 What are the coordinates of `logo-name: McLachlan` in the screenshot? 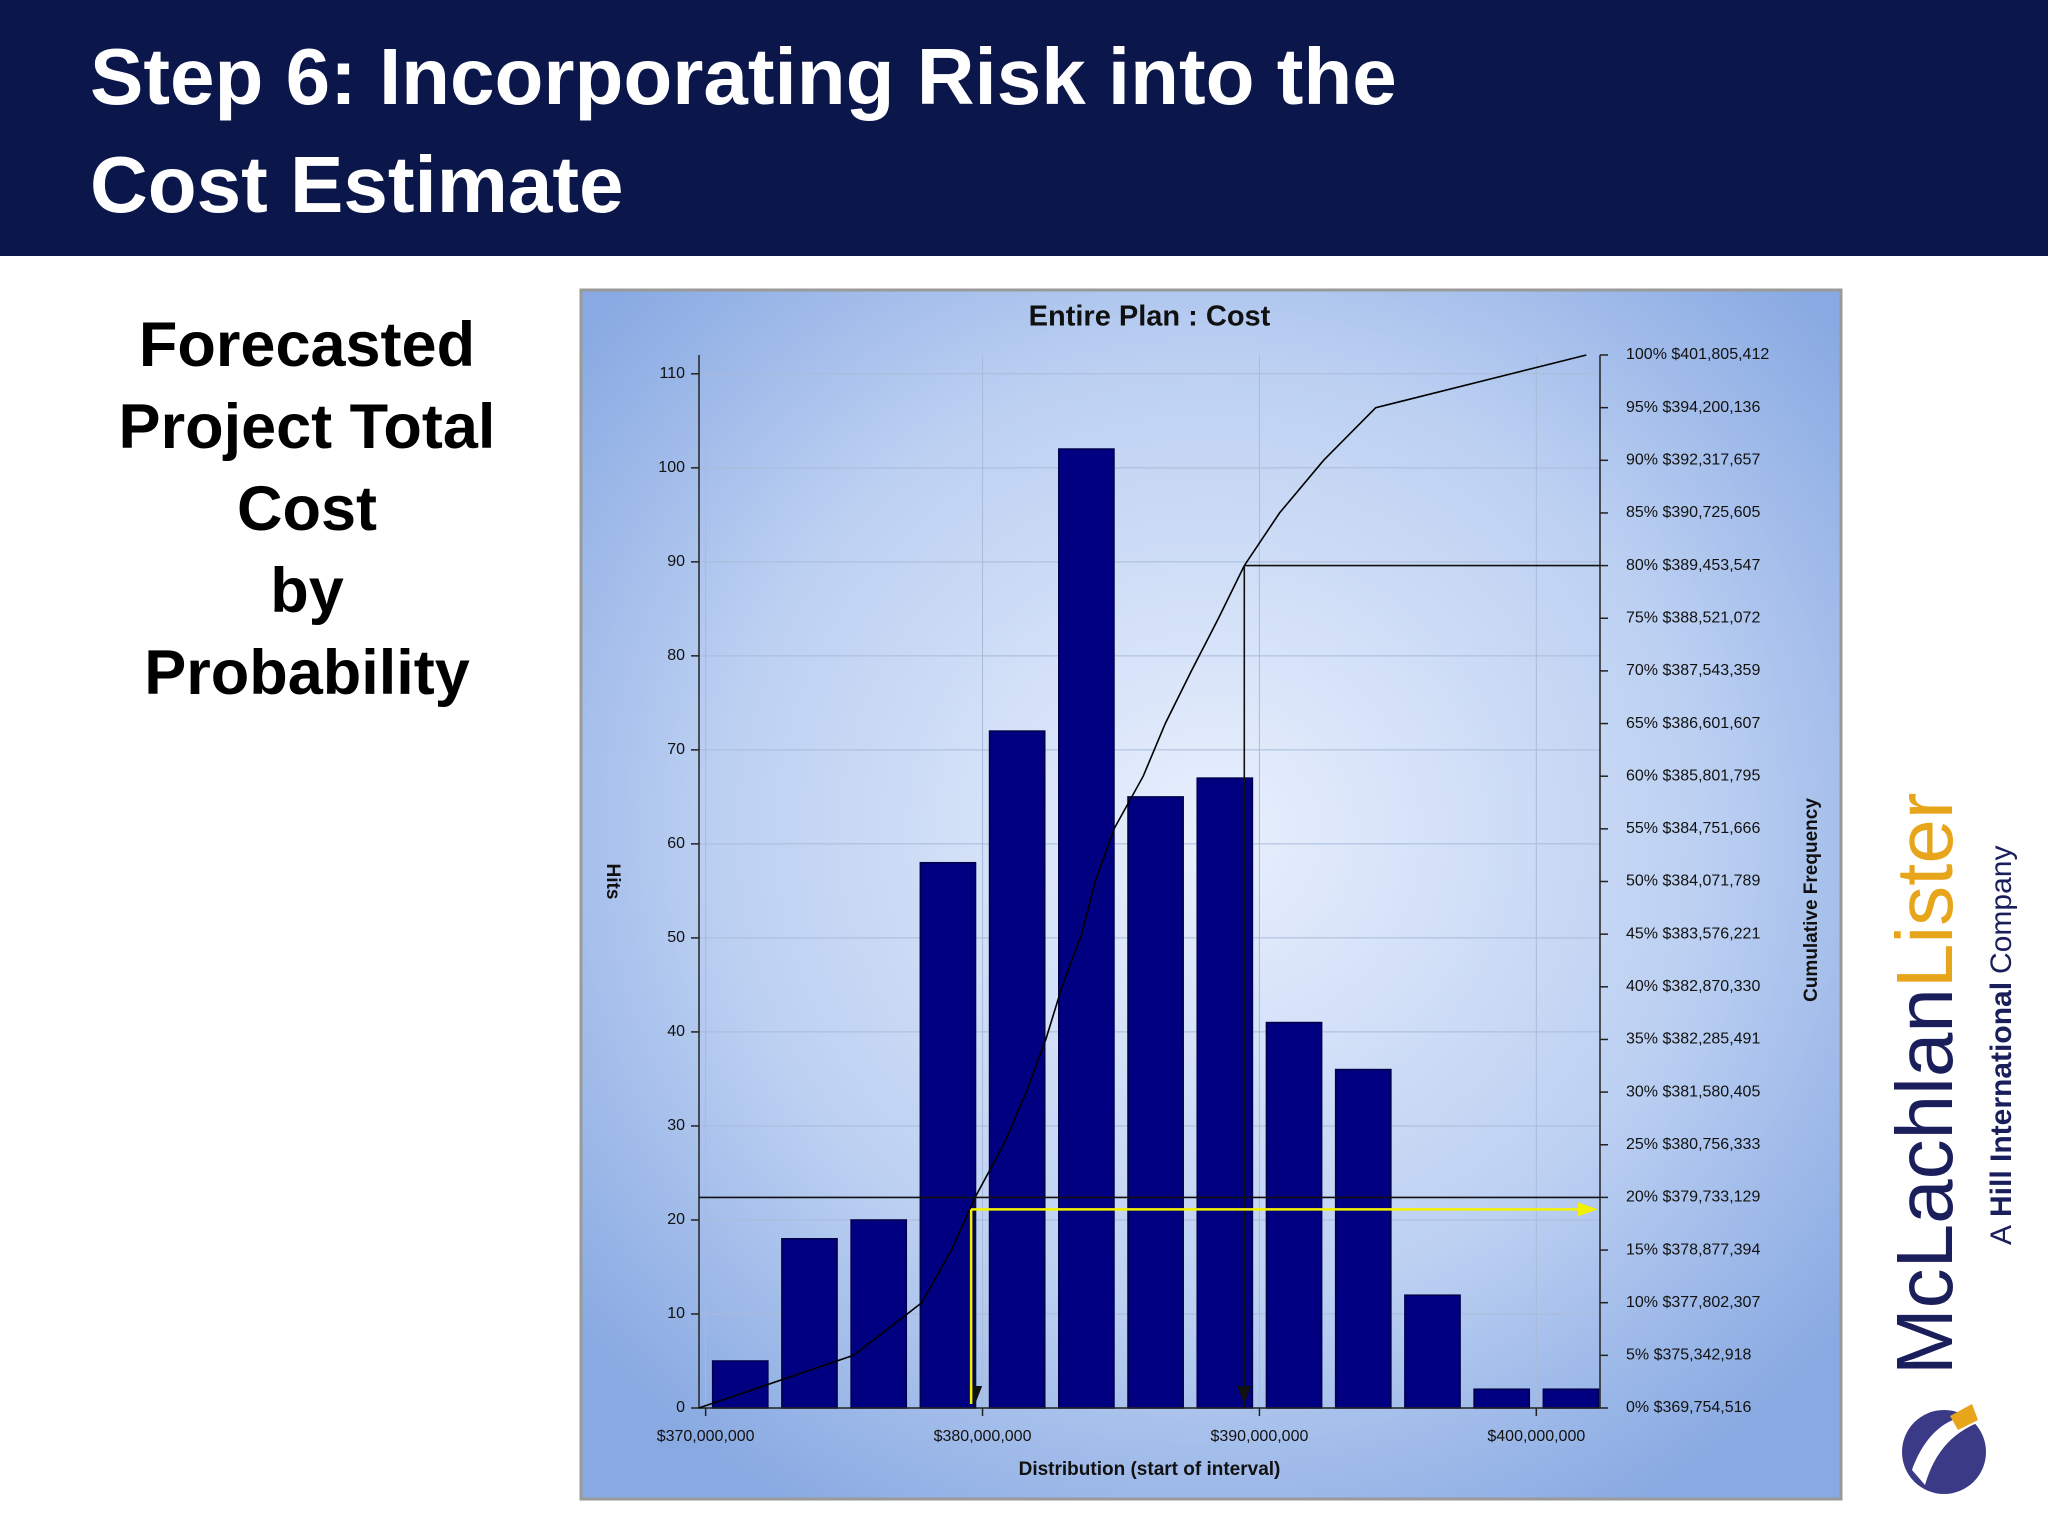 It's located at (1924, 1181).